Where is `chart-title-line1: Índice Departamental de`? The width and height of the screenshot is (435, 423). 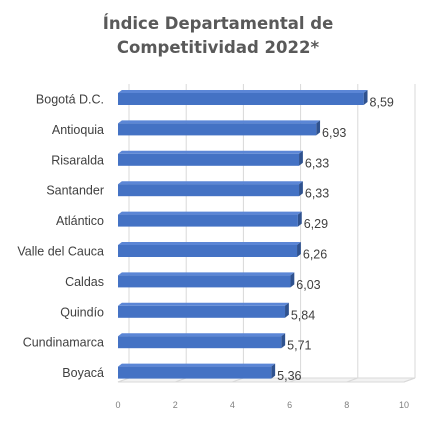 chart-title-line1: Índice Departamental de is located at coordinates (218, 23).